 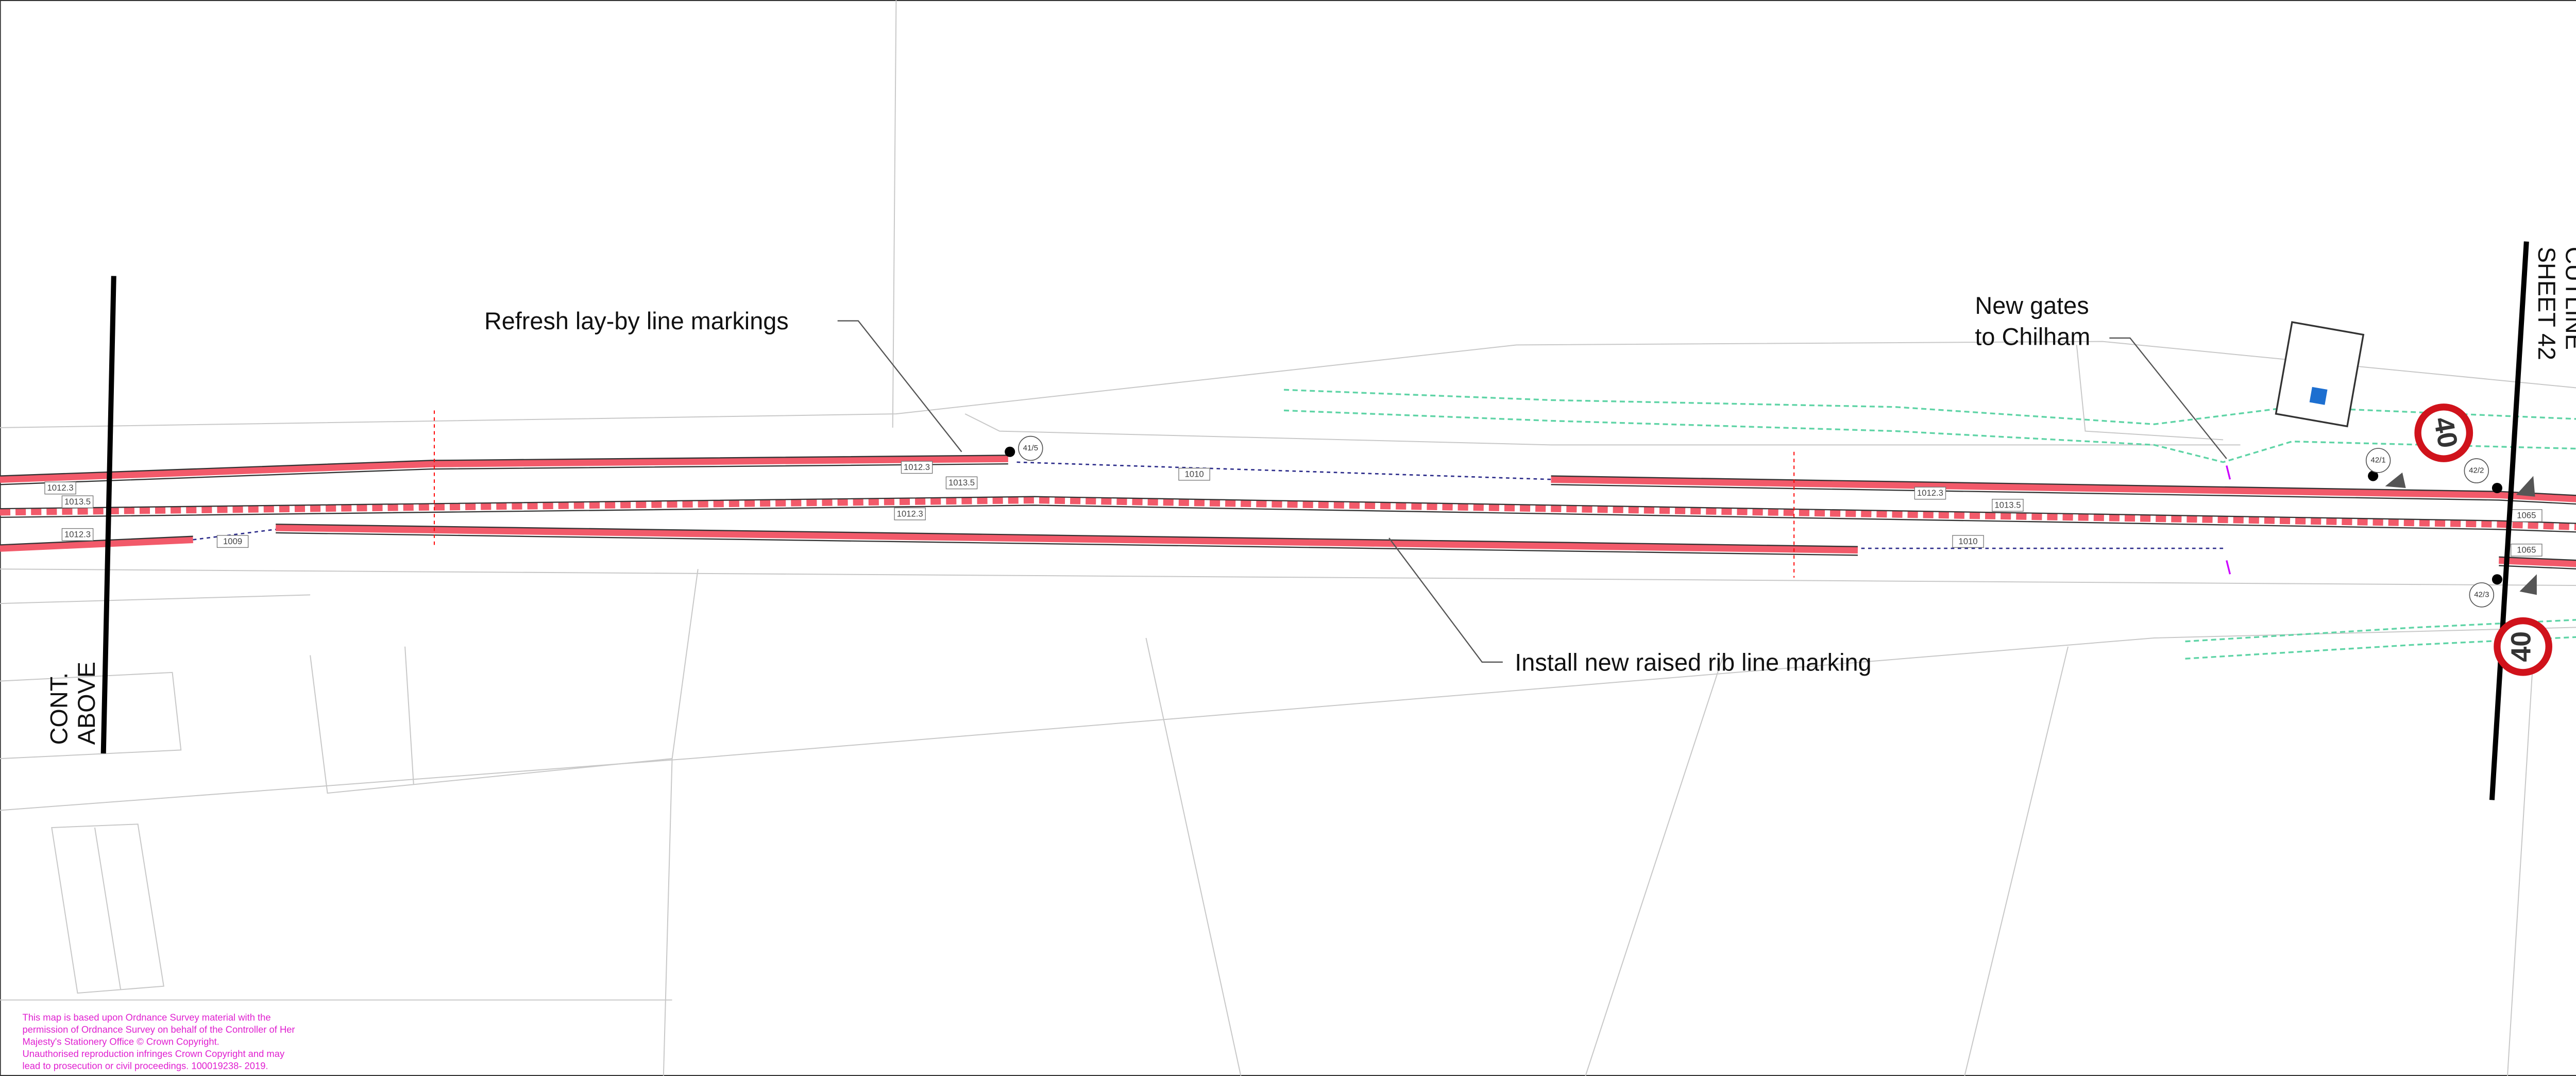 I want to click on post-label: 41/5, so click(x=1030, y=448).